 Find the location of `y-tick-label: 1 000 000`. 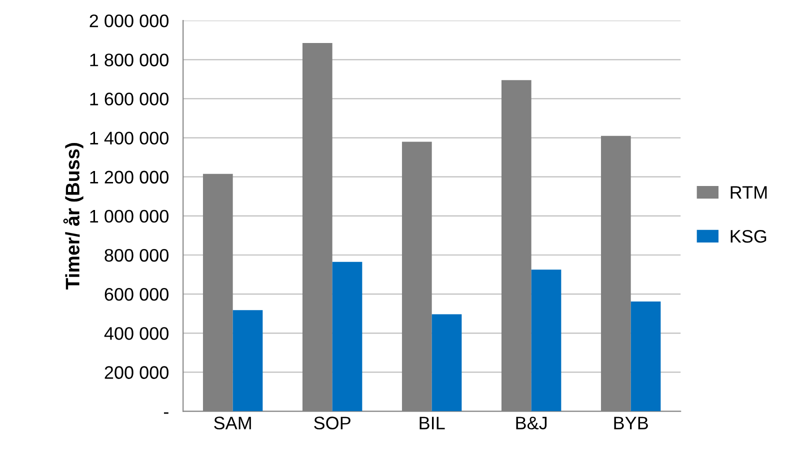

y-tick-label: 1 000 000 is located at coordinates (129, 216).